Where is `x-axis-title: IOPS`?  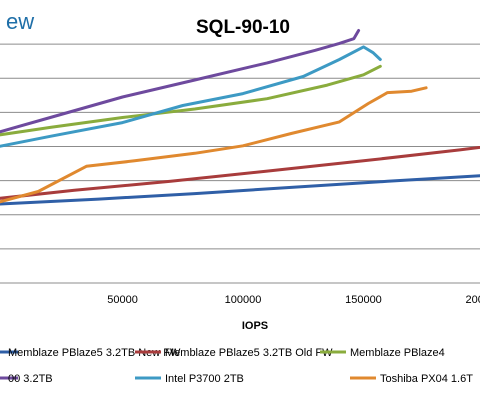
x-axis-title: IOPS is located at coordinates (255, 326).